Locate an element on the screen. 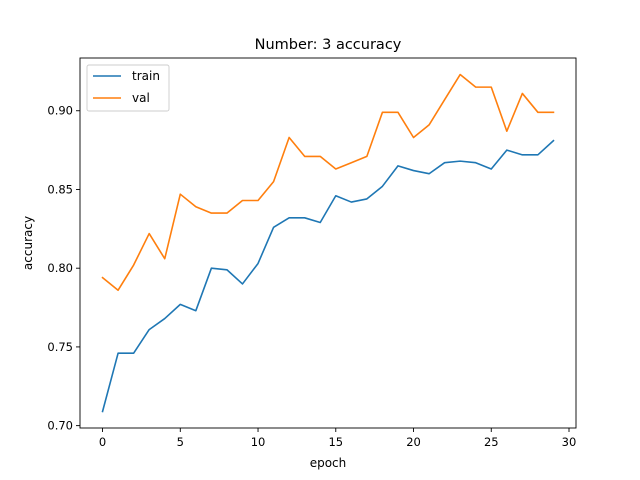 The width and height of the screenshot is (640, 480). y-axis-label: accuracy is located at coordinates (28, 243).